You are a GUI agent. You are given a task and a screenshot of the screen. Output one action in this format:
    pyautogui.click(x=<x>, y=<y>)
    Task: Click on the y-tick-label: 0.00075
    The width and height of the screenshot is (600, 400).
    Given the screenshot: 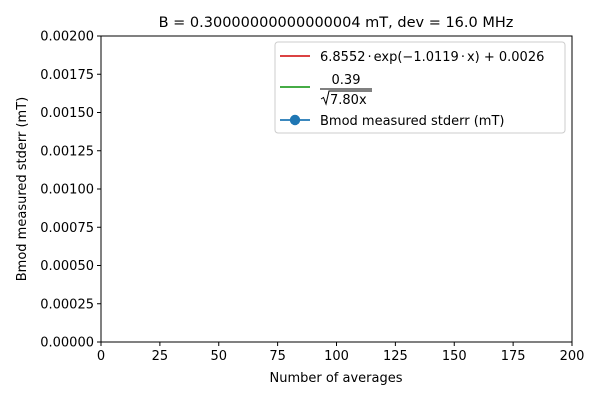 What is the action you would take?
    pyautogui.click(x=67, y=228)
    